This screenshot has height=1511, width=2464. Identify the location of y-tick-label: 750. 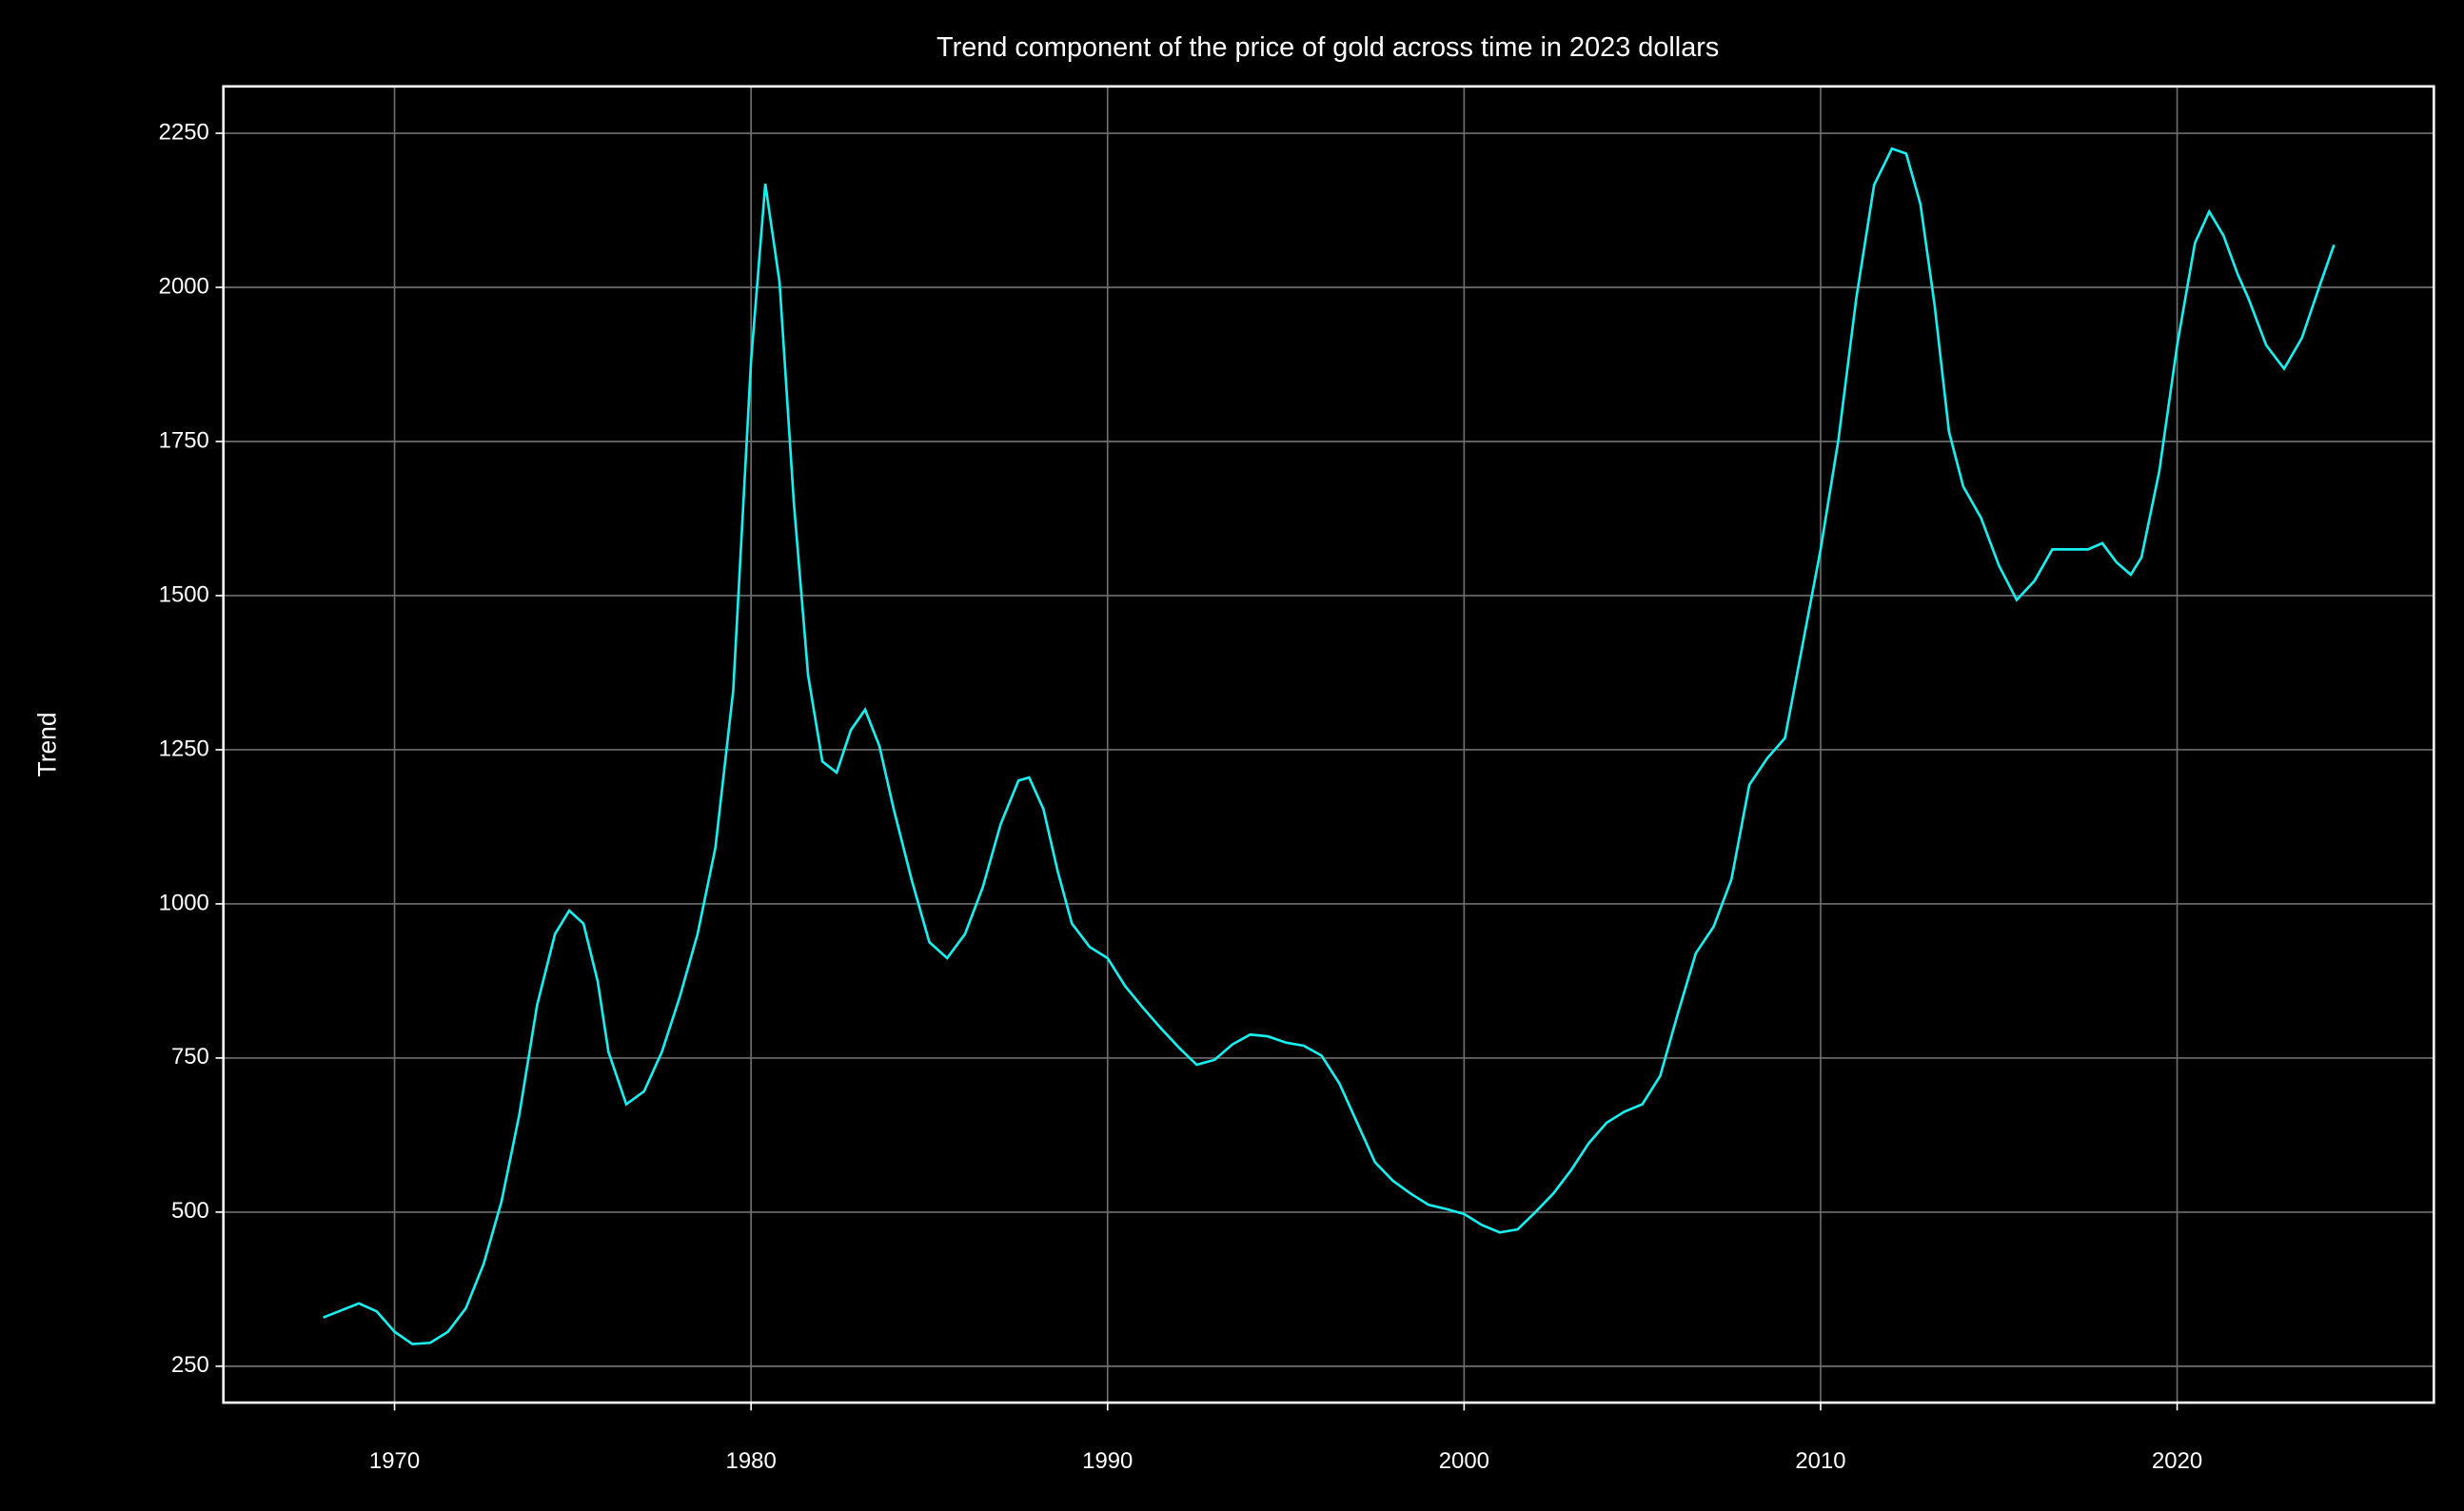
(190, 1056).